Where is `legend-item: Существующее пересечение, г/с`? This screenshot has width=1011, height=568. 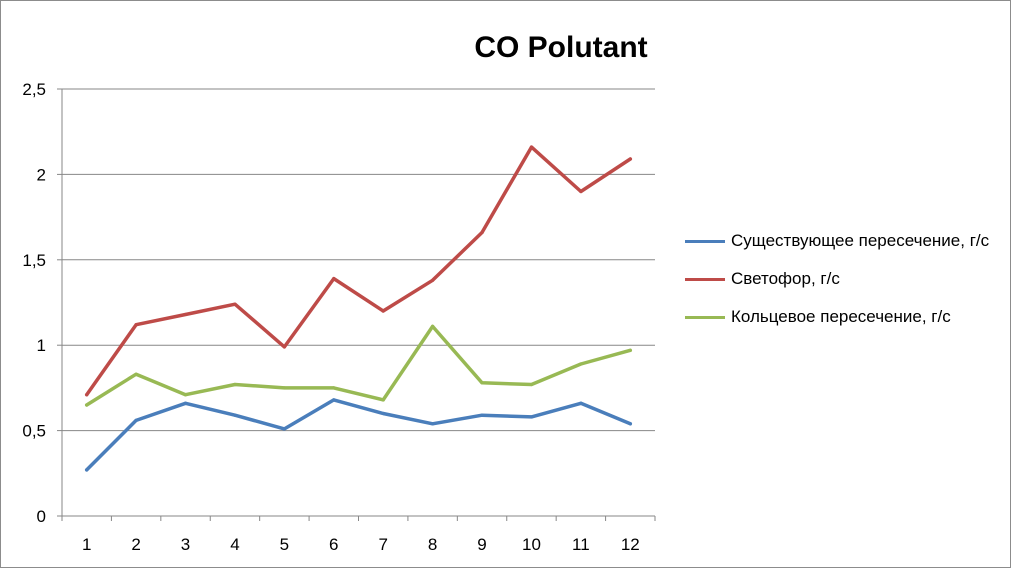 legend-item: Существующее пересечение, г/с is located at coordinates (845, 241).